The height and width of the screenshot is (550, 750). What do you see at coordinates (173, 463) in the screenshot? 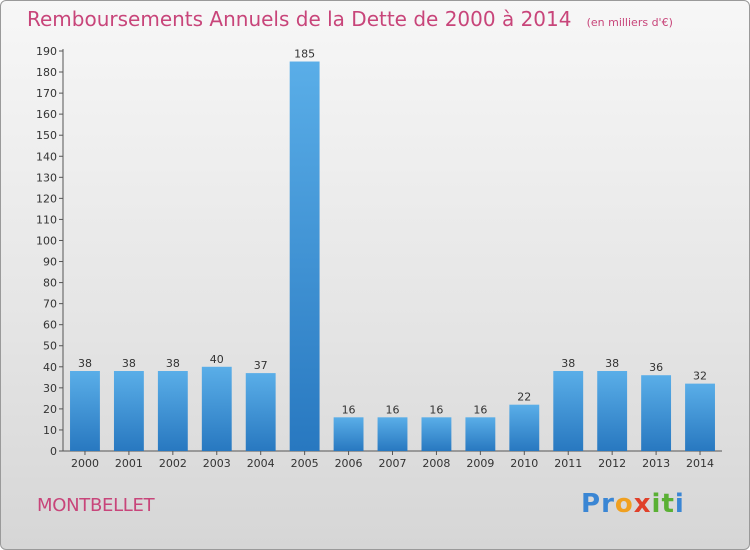
I see `x-tick-label: 2002` at bounding box center [173, 463].